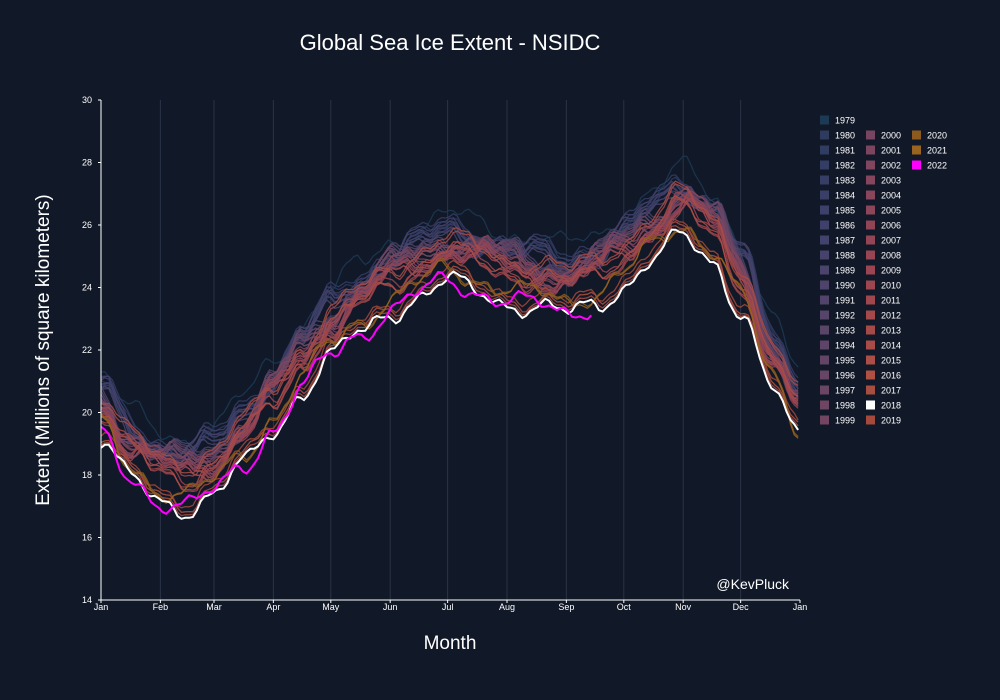 This screenshot has height=700, width=1000. Describe the element at coordinates (837, 180) in the screenshot. I see `legend-item-1983: 1983` at that location.